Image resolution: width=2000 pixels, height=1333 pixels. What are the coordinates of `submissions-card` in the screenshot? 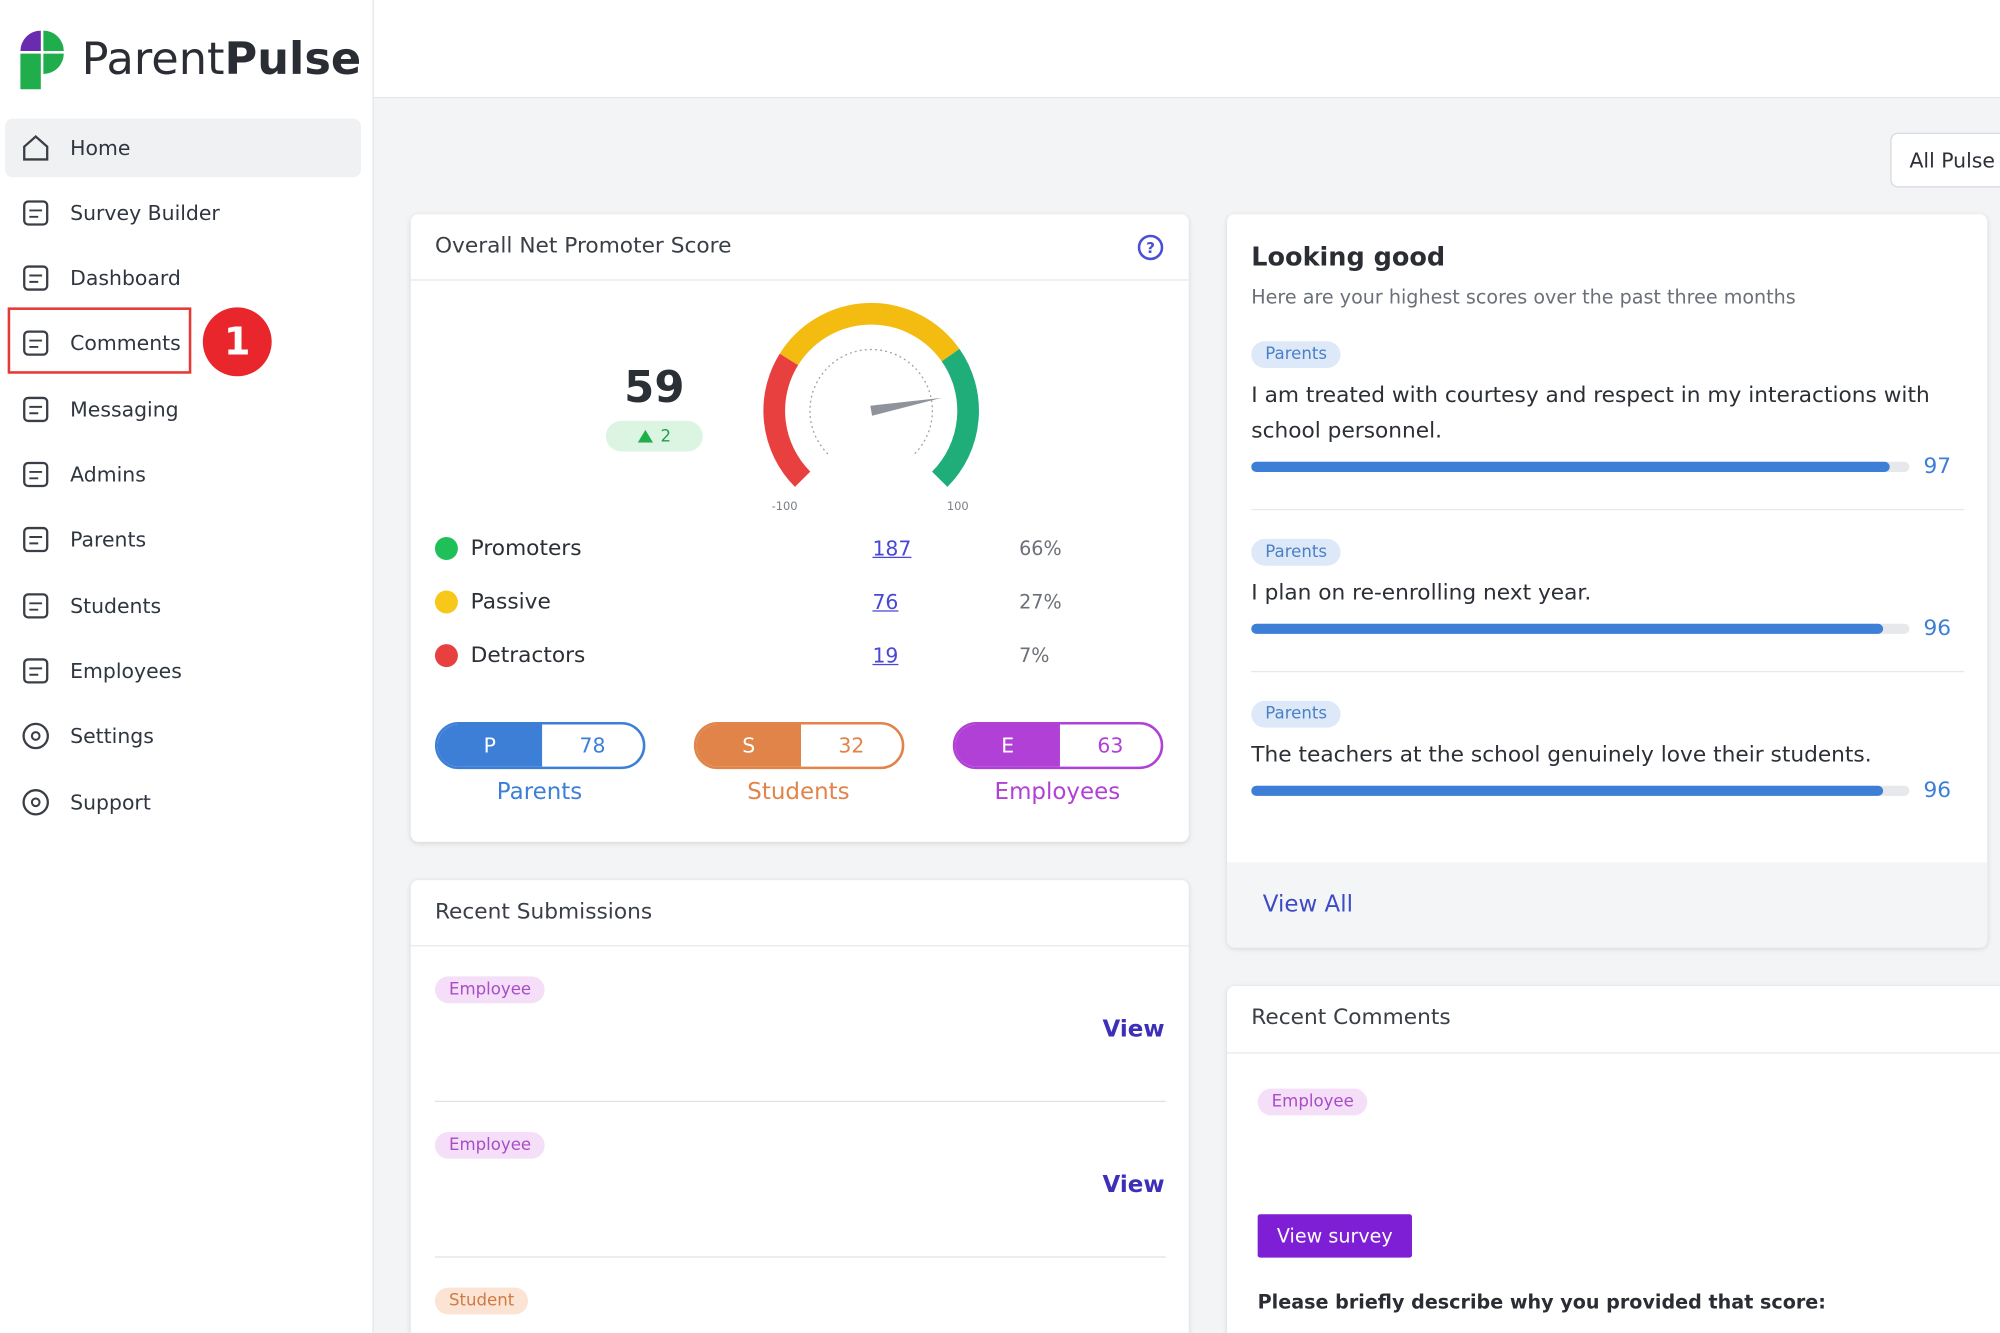 It's located at (799, 1106).